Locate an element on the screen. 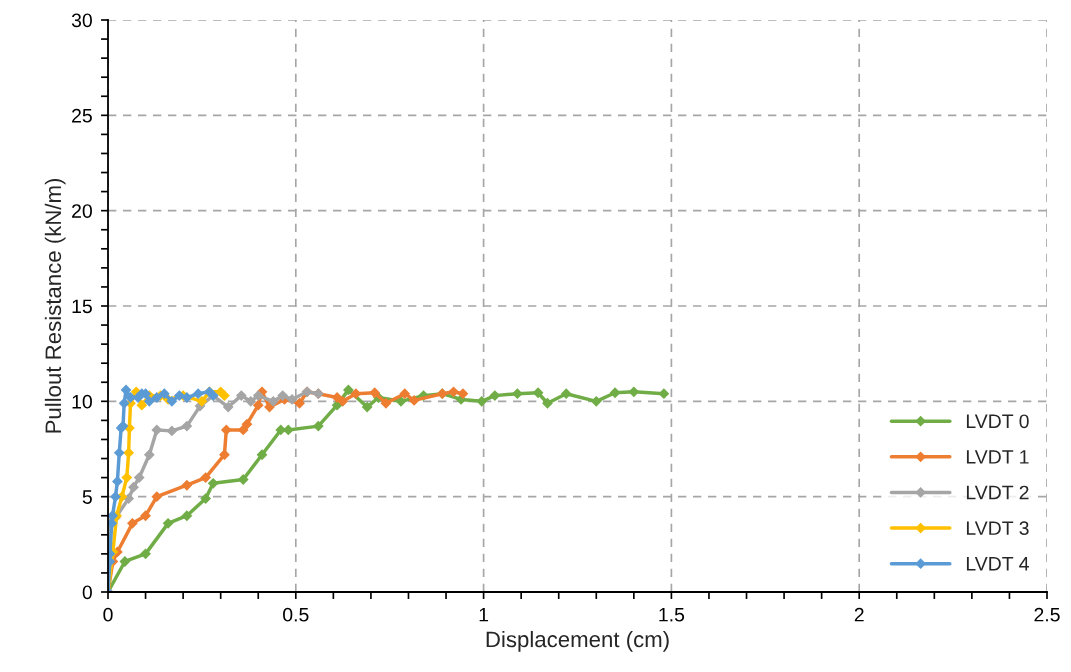 This screenshot has height=672, width=1071. x-tick-label: 0.5 is located at coordinates (296, 614).